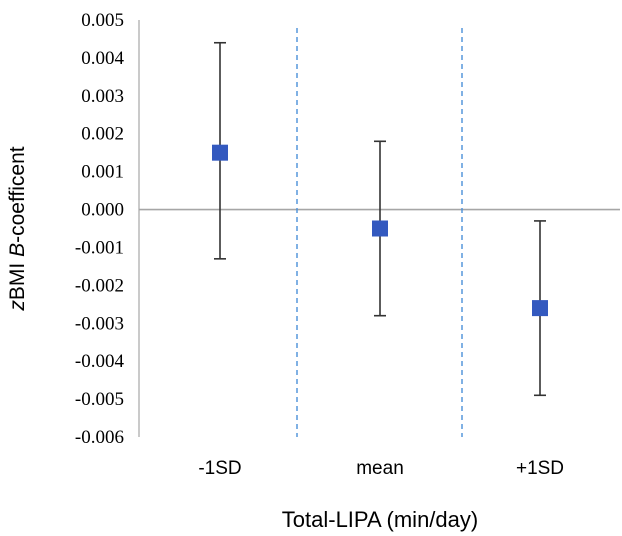 This screenshot has width=622, height=536. Describe the element at coordinates (102, 96) in the screenshot. I see `y-tick-label: 0.003` at that location.